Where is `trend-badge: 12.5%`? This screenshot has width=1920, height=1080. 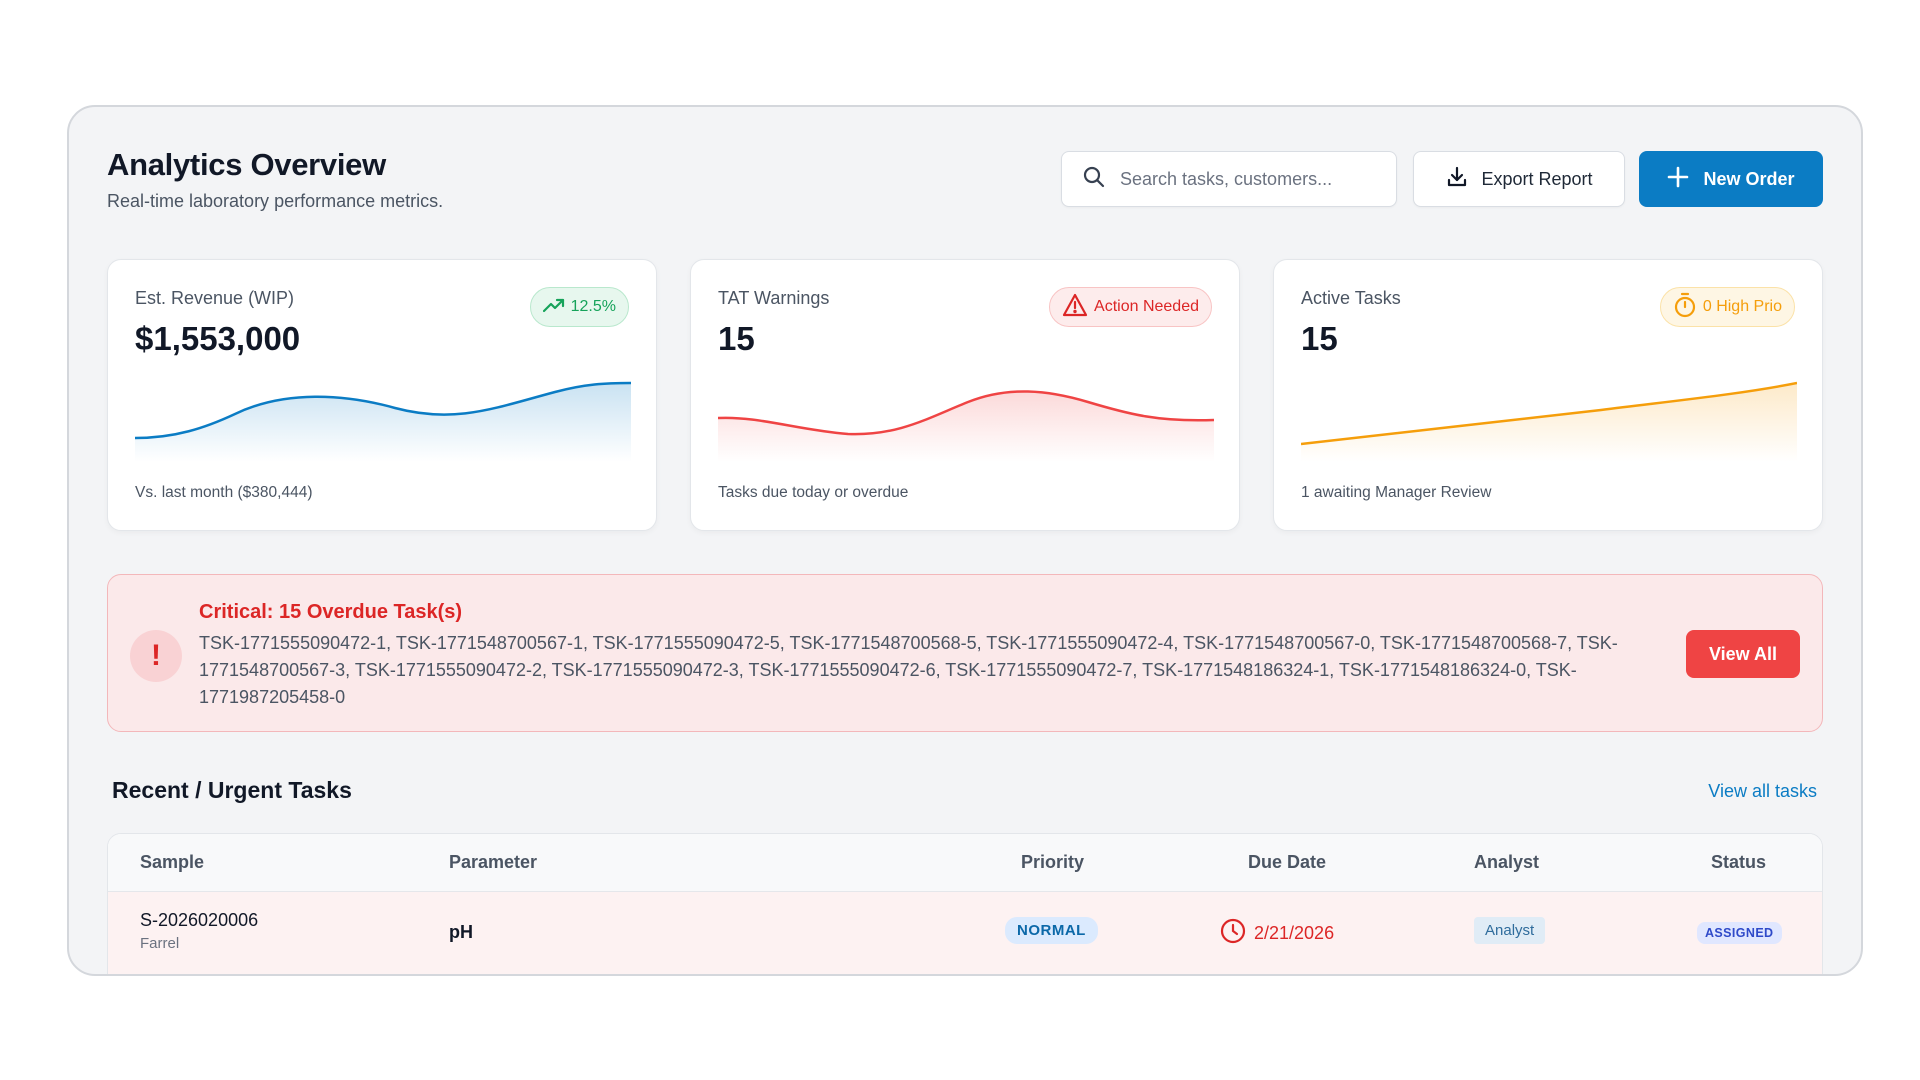
trend-badge: 12.5% is located at coordinates (579, 307).